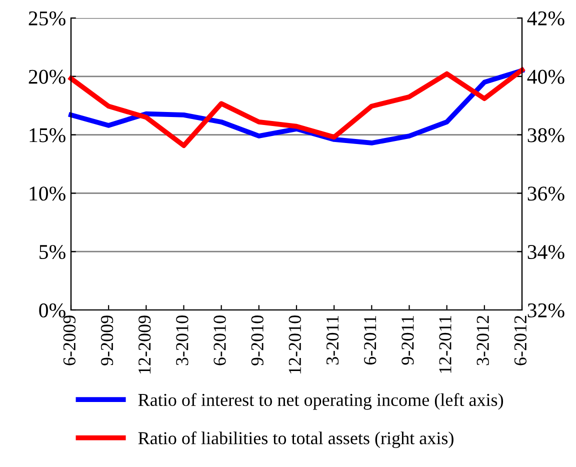  I want to click on y2-tick-label: 38%, so click(546, 135).